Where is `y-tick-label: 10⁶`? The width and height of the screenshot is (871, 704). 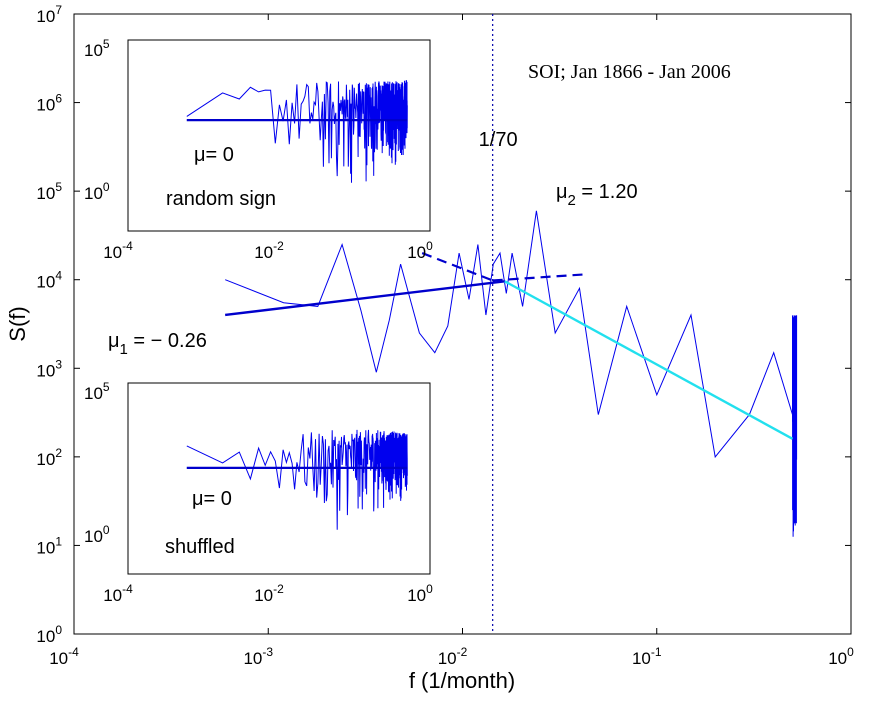
y-tick-label: 10⁶ is located at coordinates (49, 103).